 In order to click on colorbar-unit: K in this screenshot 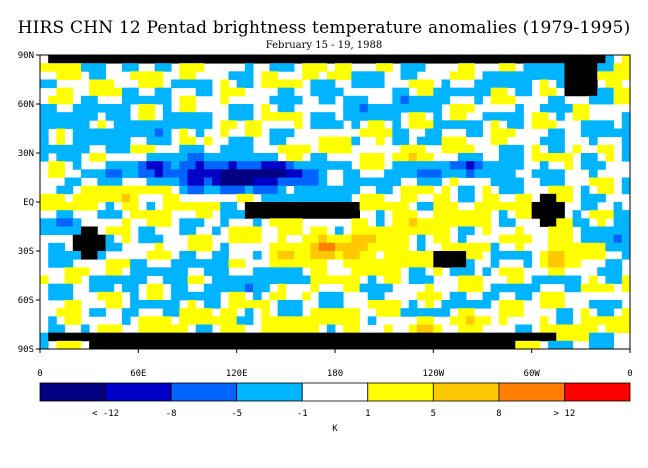, I will do `click(335, 429)`.